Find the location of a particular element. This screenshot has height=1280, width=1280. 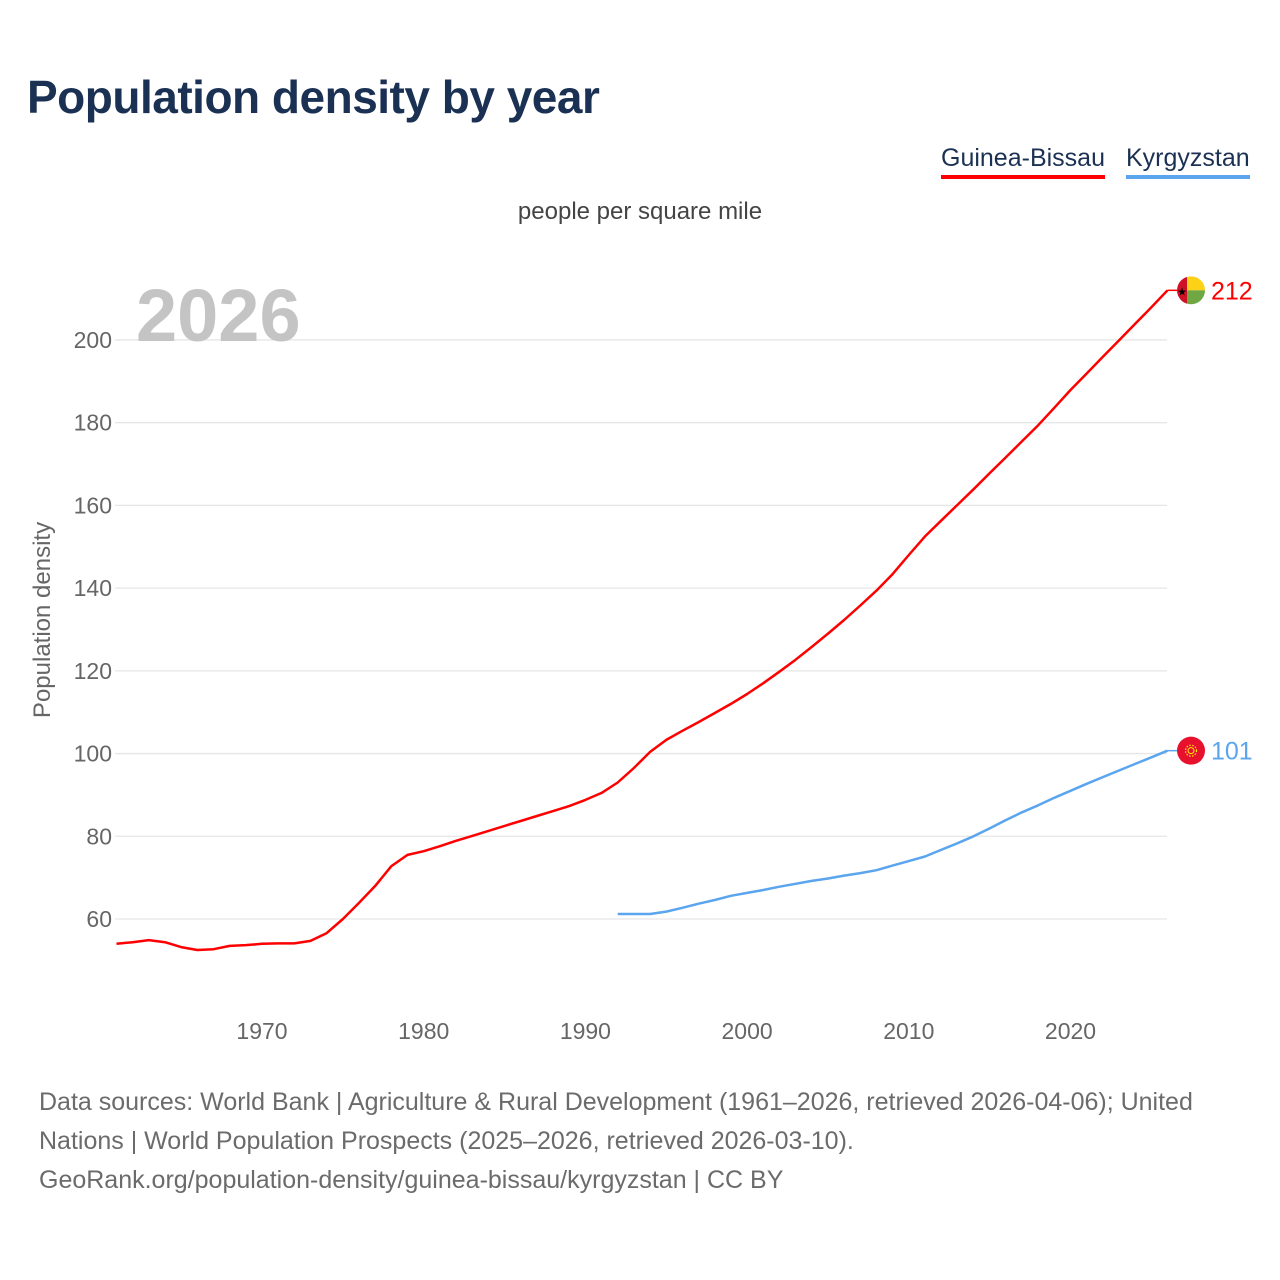

legend-item-guinea-bissau: Guinea-Bissau is located at coordinates (1023, 161).